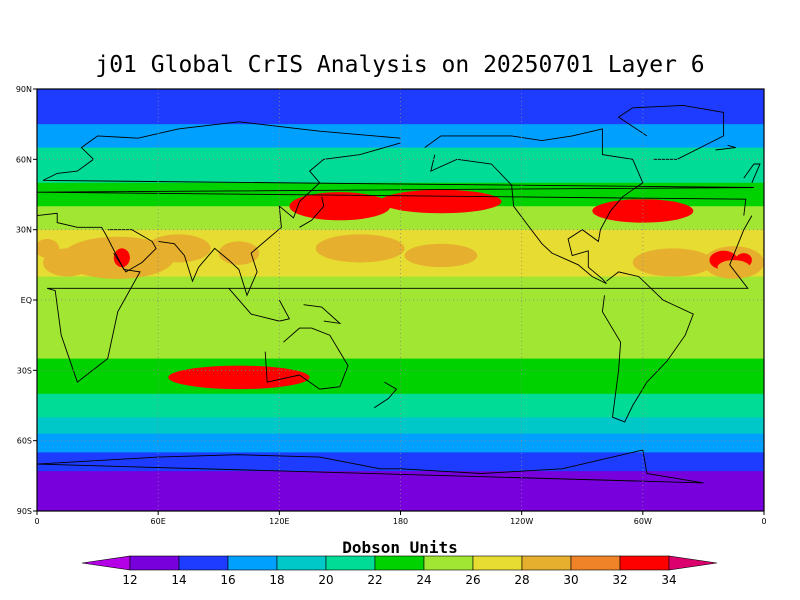  Describe the element at coordinates (400, 547) in the screenshot. I see `colorbar-title: Dobson Units` at that location.